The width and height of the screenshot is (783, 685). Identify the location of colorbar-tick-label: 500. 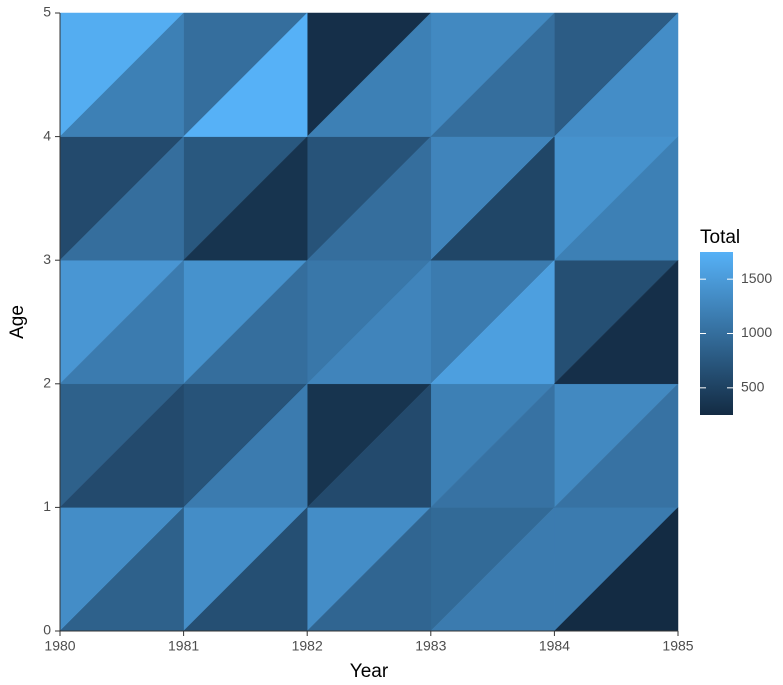
(753, 387).